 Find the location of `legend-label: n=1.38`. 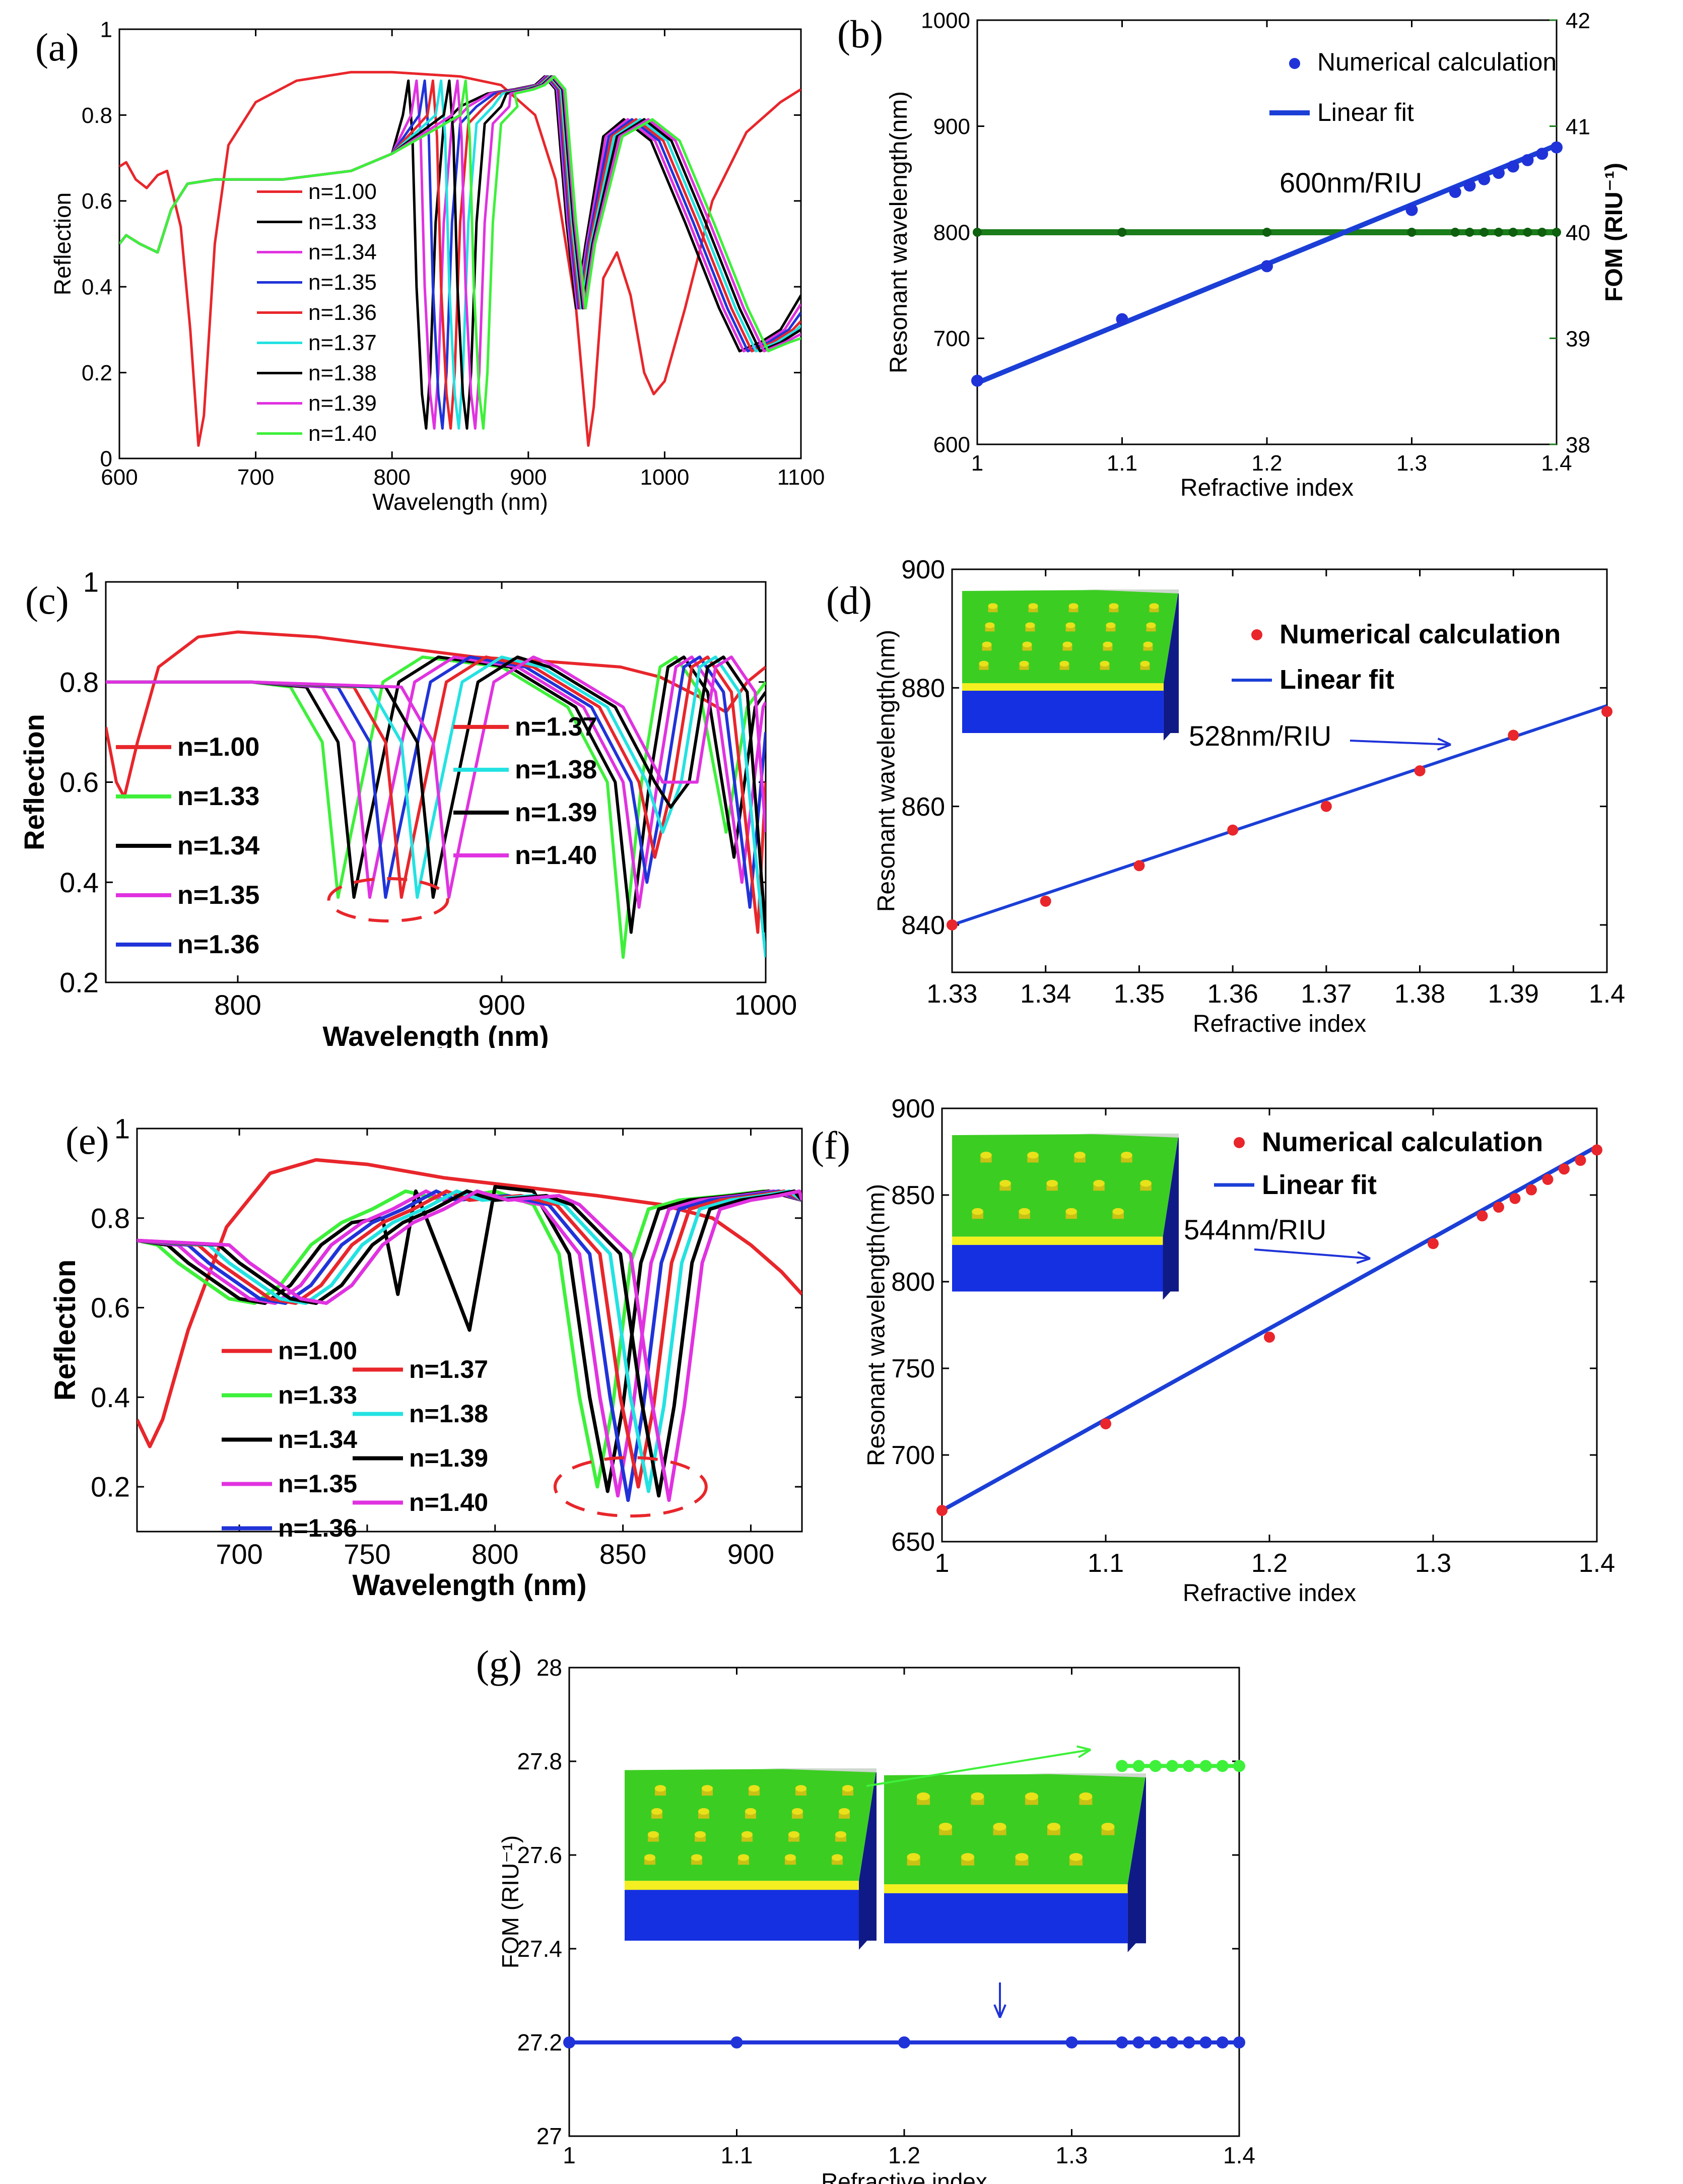

legend-label: n=1.38 is located at coordinates (342, 373).